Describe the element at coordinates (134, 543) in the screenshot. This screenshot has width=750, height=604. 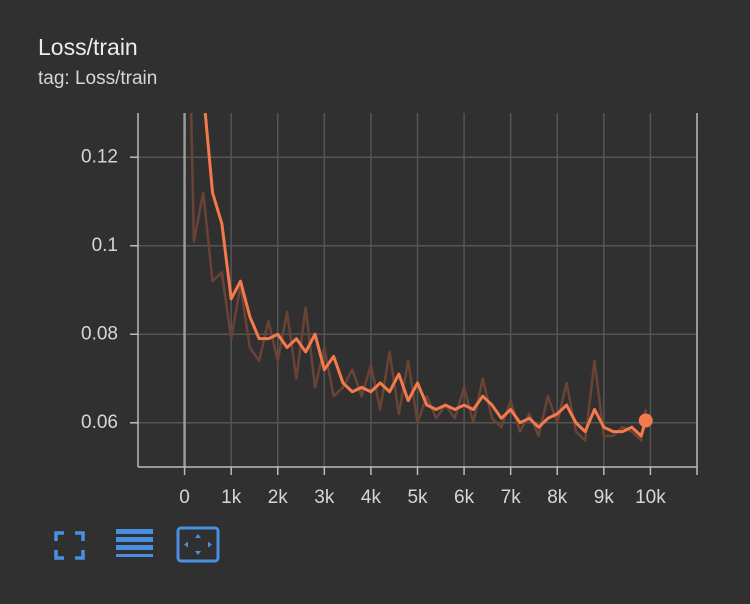
I see `toggle-log-button` at that location.